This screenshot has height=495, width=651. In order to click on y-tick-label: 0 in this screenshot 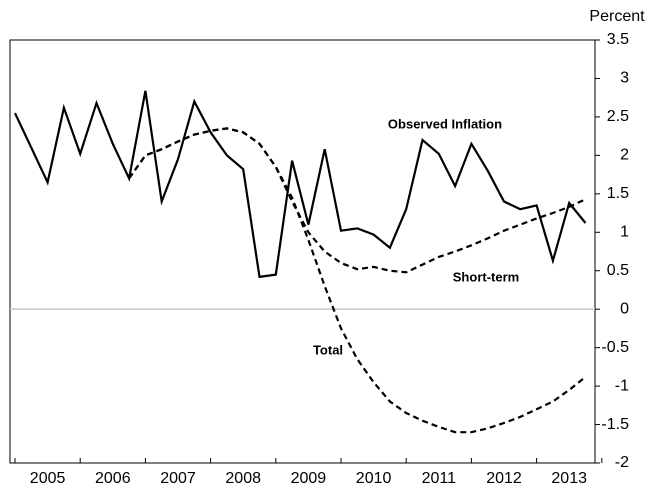, I will do `click(624, 308)`.